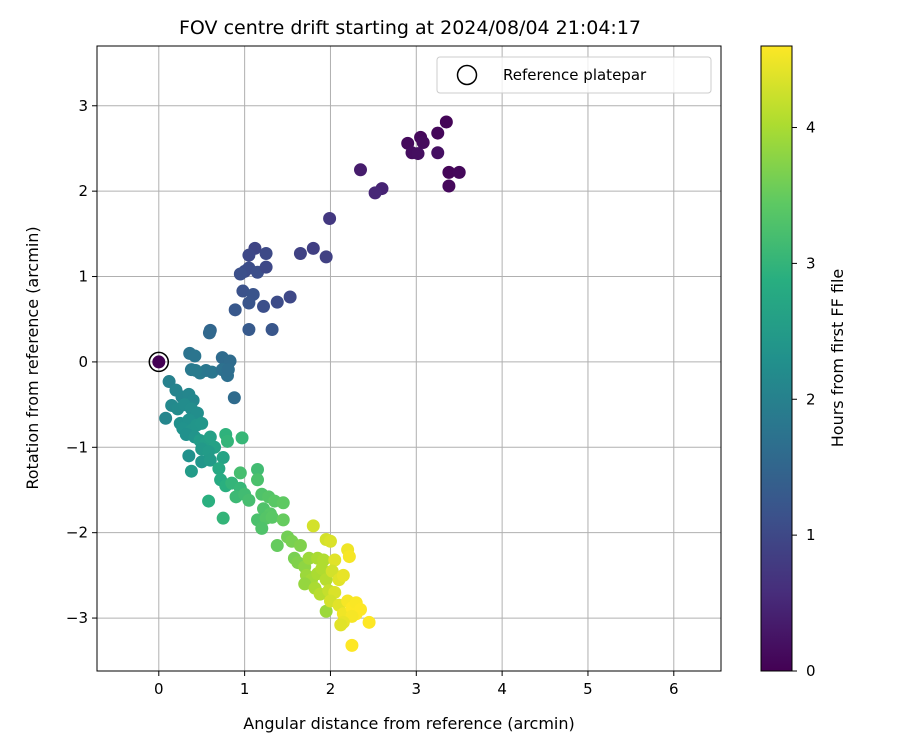 Image resolution: width=900 pixels, height=750 pixels. What do you see at coordinates (811, 128) in the screenshot?
I see `colorbar-tick-label: 4` at bounding box center [811, 128].